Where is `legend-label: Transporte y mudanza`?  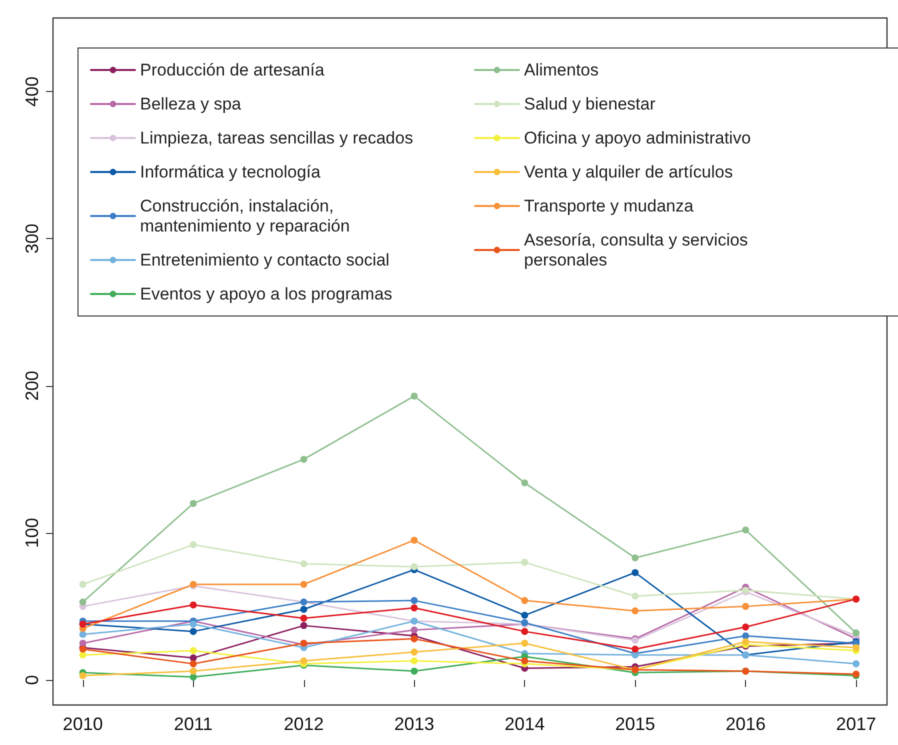 legend-label: Transporte y mudanza is located at coordinates (609, 206).